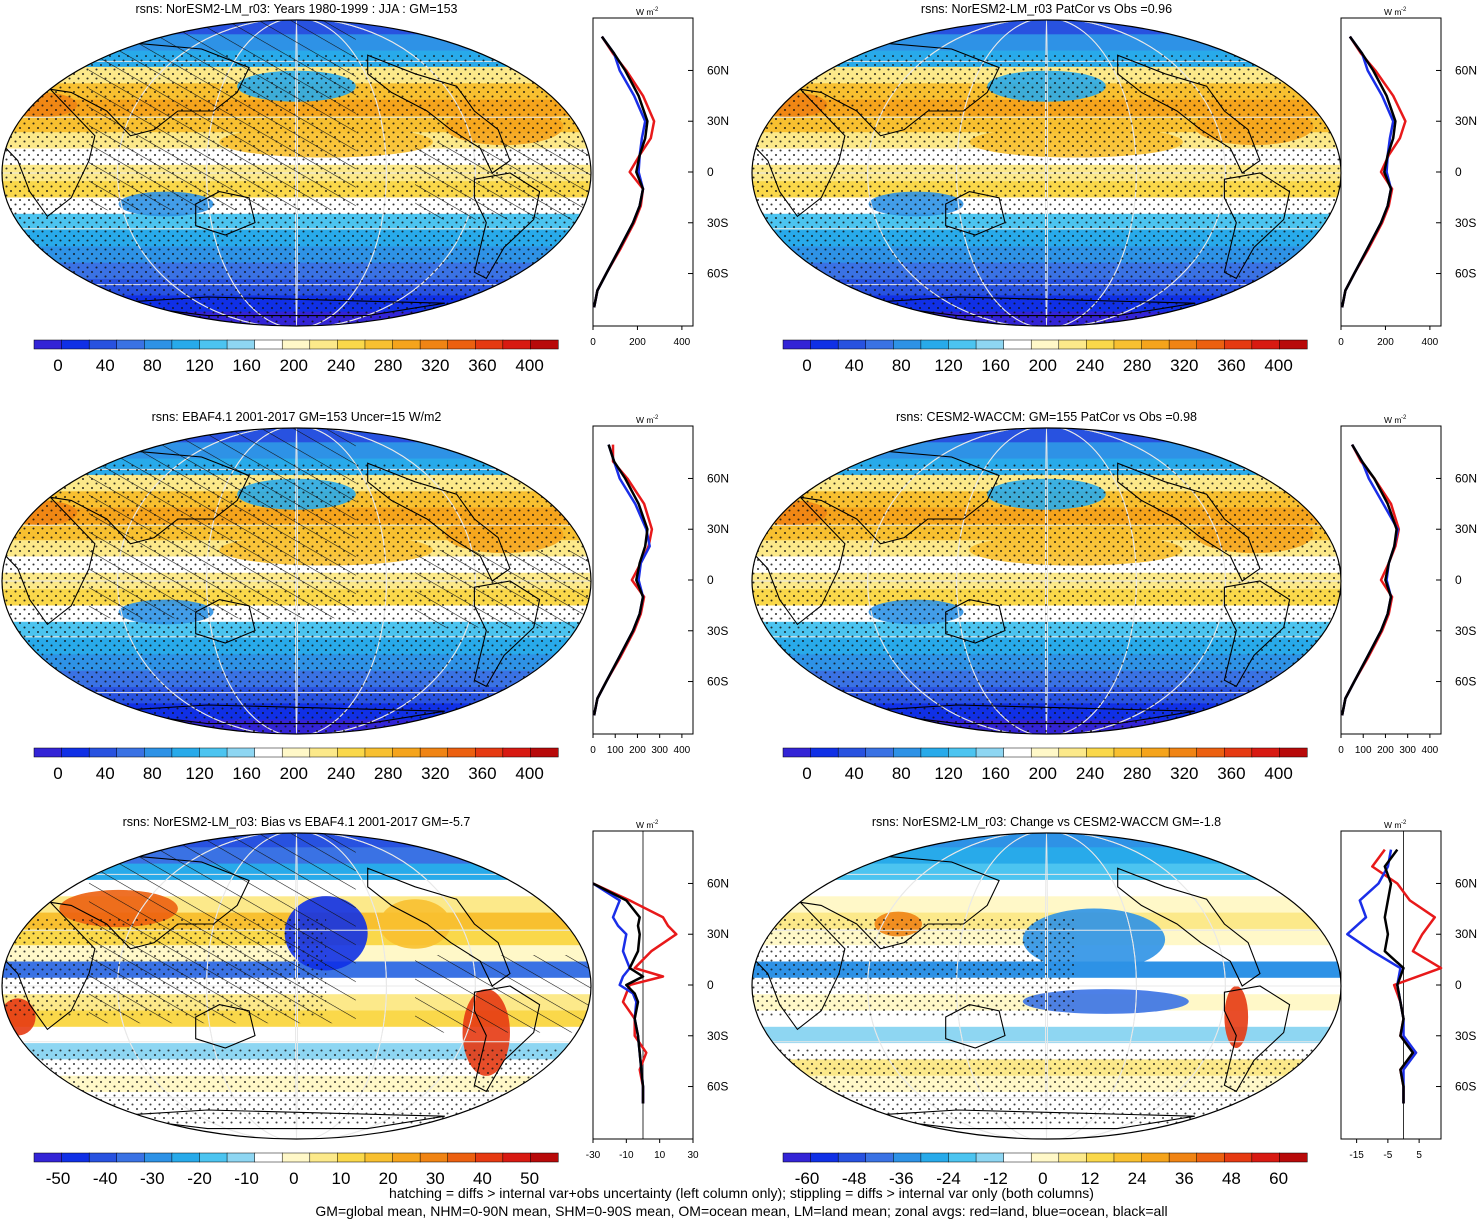 The height and width of the screenshot is (1221, 1483). What do you see at coordinates (995, 773) in the screenshot?
I see `colorbar-label: 160` at bounding box center [995, 773].